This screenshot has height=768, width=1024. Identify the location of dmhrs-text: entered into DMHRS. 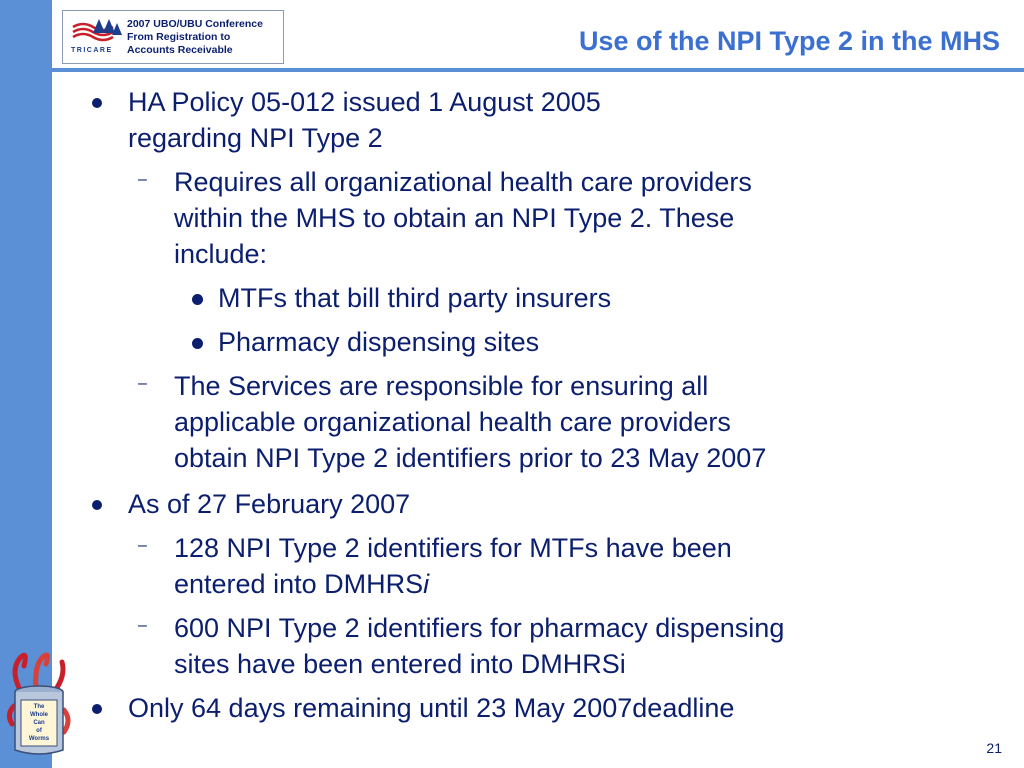
(299, 584).